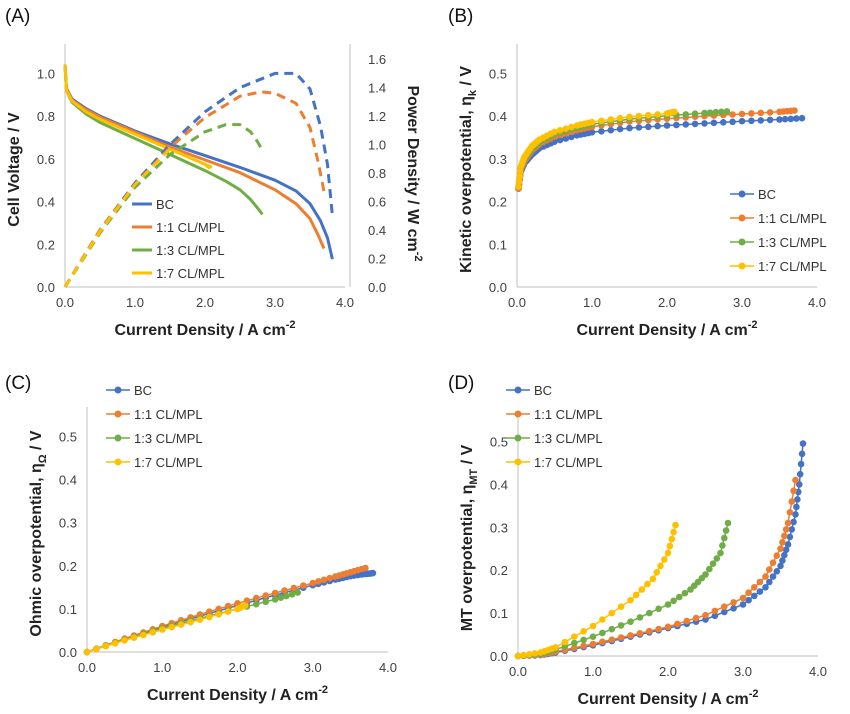 Image resolution: width=850 pixels, height=714 pixels. Describe the element at coordinates (596, 590) in the screenshot. I see `series-1-7-cl-mpl` at that location.